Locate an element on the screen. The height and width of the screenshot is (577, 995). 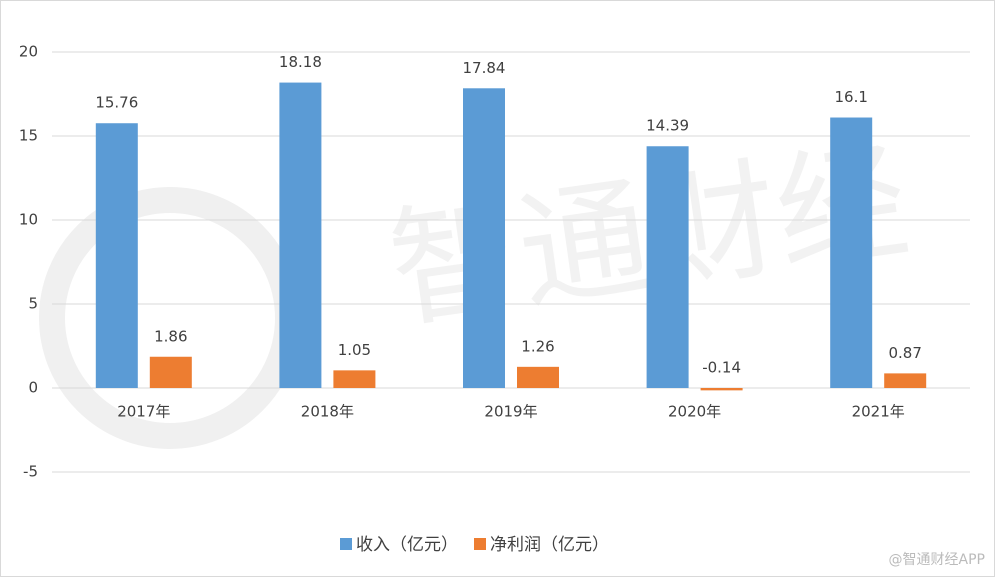
data-label: 0.87 is located at coordinates (904, 353).